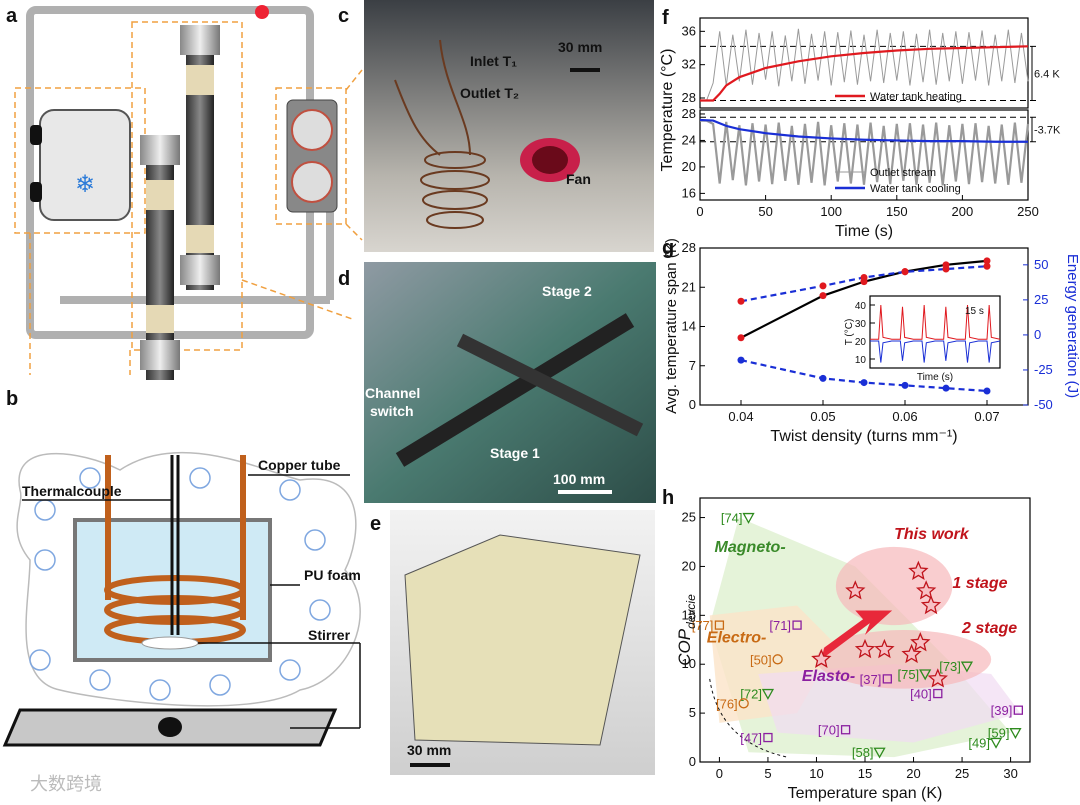 The height and width of the screenshot is (805, 1080). I want to click on y-tick-label: 7, so click(692, 365).